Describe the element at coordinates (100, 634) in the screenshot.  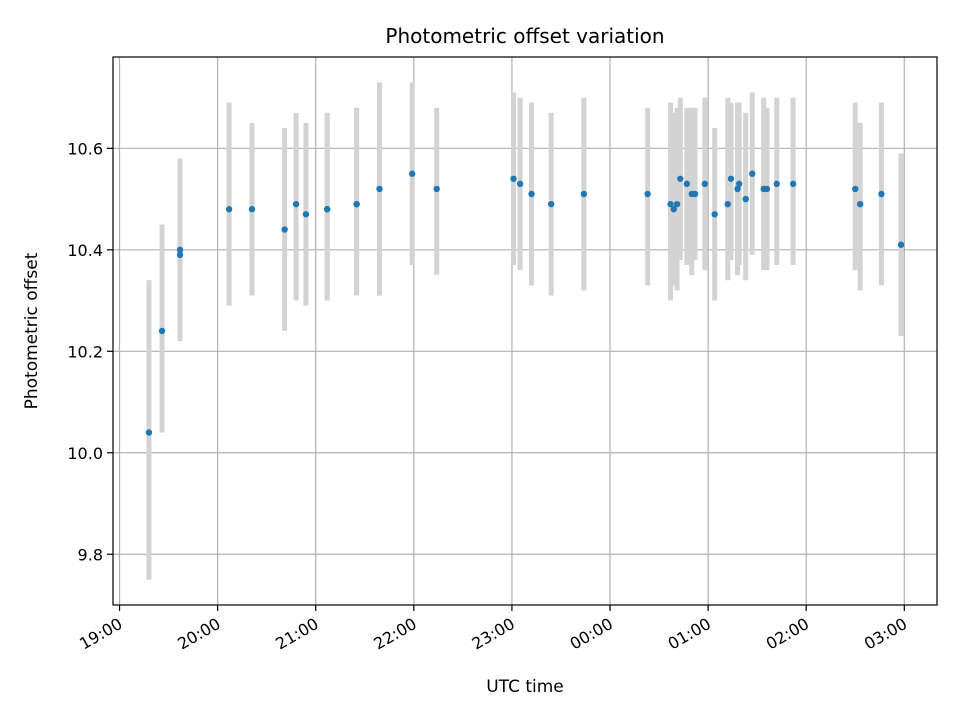
I see `x-tick-label: 19:00` at that location.